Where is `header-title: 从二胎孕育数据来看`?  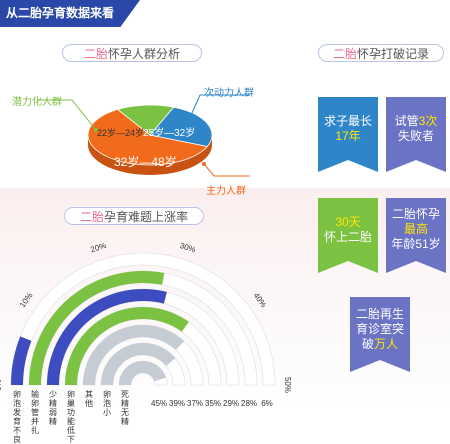 header-title: 从二胎孕育数据来看 is located at coordinates (60, 13).